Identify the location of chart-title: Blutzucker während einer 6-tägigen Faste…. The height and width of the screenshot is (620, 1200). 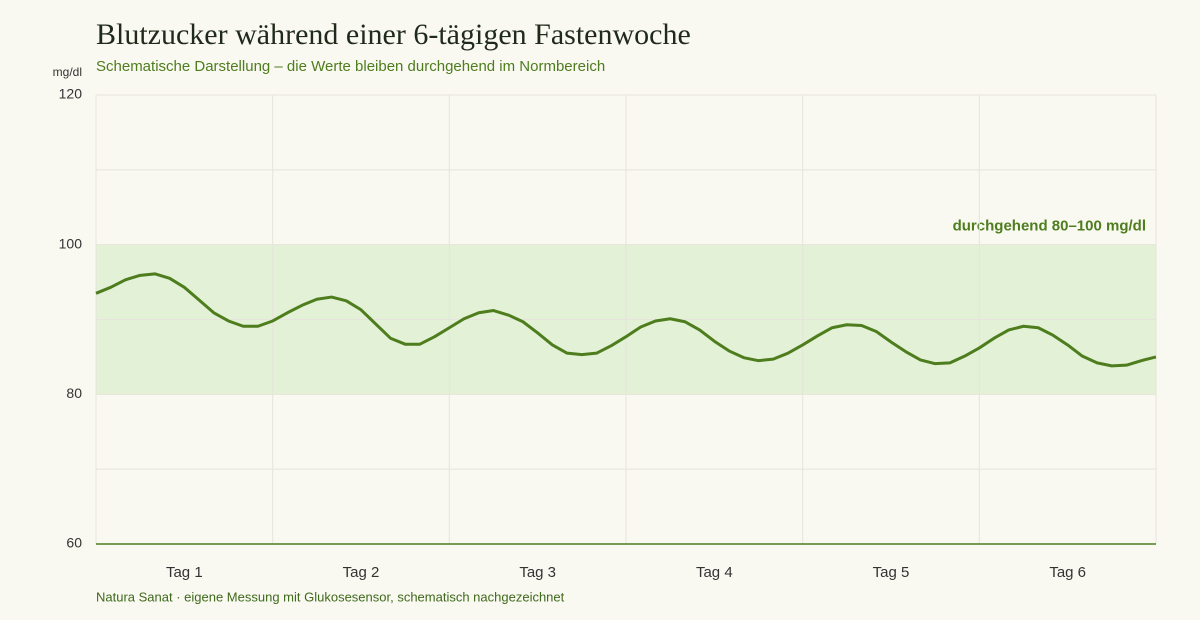
(393, 34).